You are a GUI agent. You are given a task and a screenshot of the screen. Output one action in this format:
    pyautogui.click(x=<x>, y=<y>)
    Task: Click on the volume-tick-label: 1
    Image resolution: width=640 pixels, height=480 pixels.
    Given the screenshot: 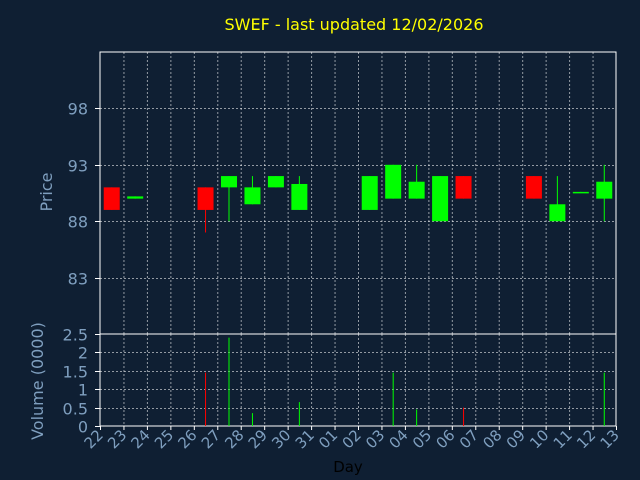 What is the action you would take?
    pyautogui.click(x=83, y=390)
    